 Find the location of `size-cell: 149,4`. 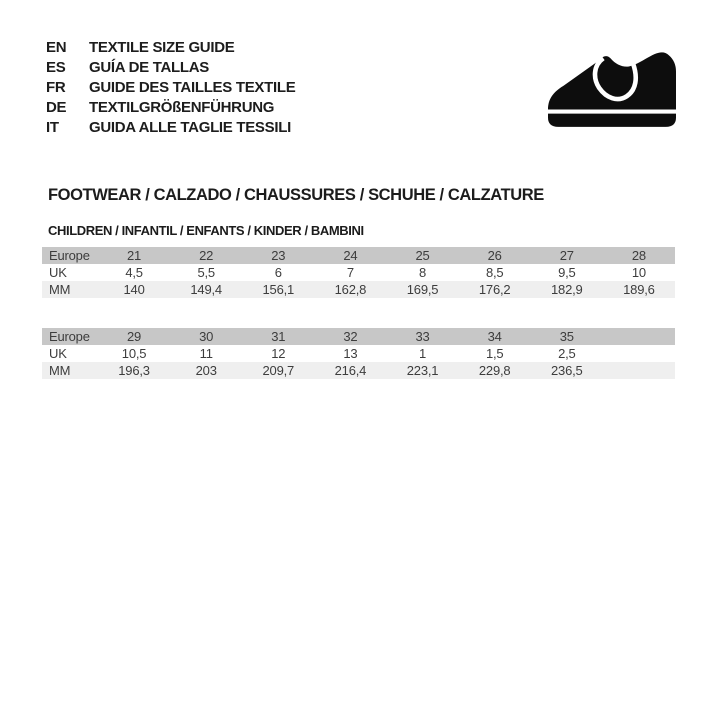

size-cell: 149,4 is located at coordinates (206, 289).